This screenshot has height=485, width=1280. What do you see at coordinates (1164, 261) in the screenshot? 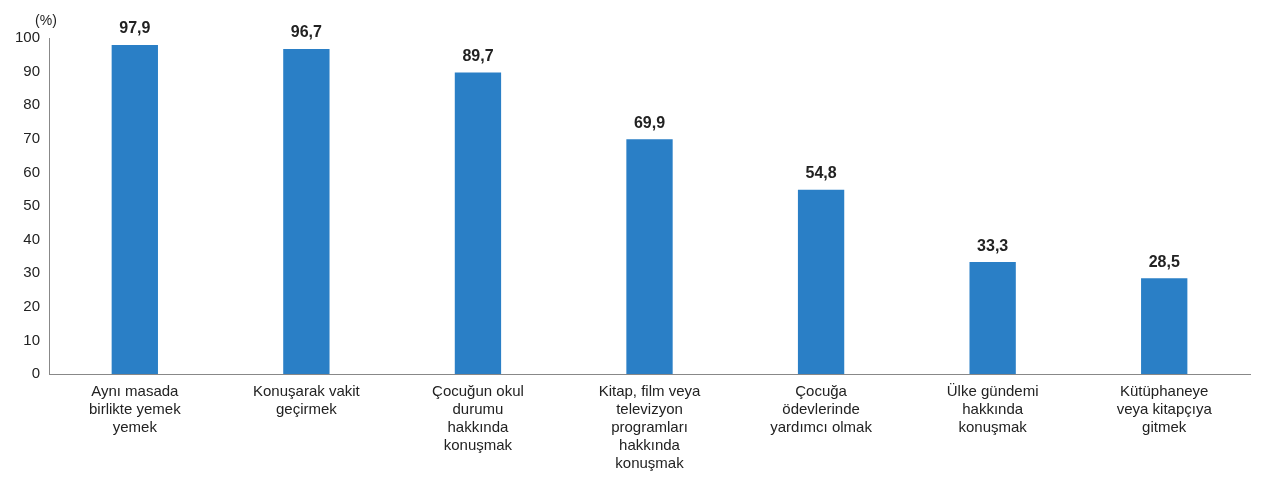
I see `data-label: 28,5` at bounding box center [1164, 261].